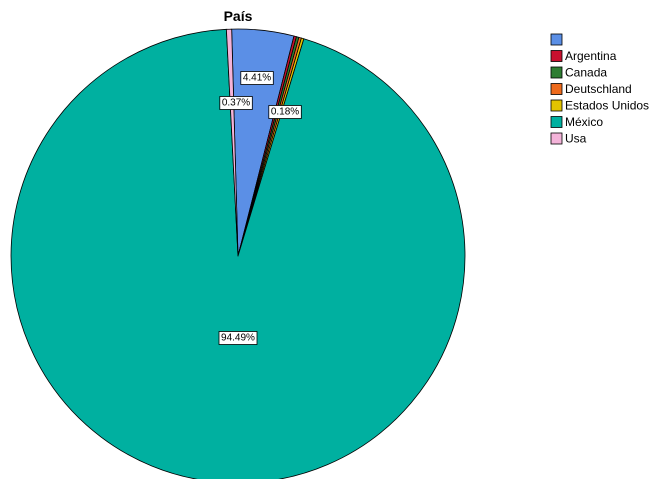 This screenshot has height=484, width=657. I want to click on legend-entry: México, so click(576, 122).